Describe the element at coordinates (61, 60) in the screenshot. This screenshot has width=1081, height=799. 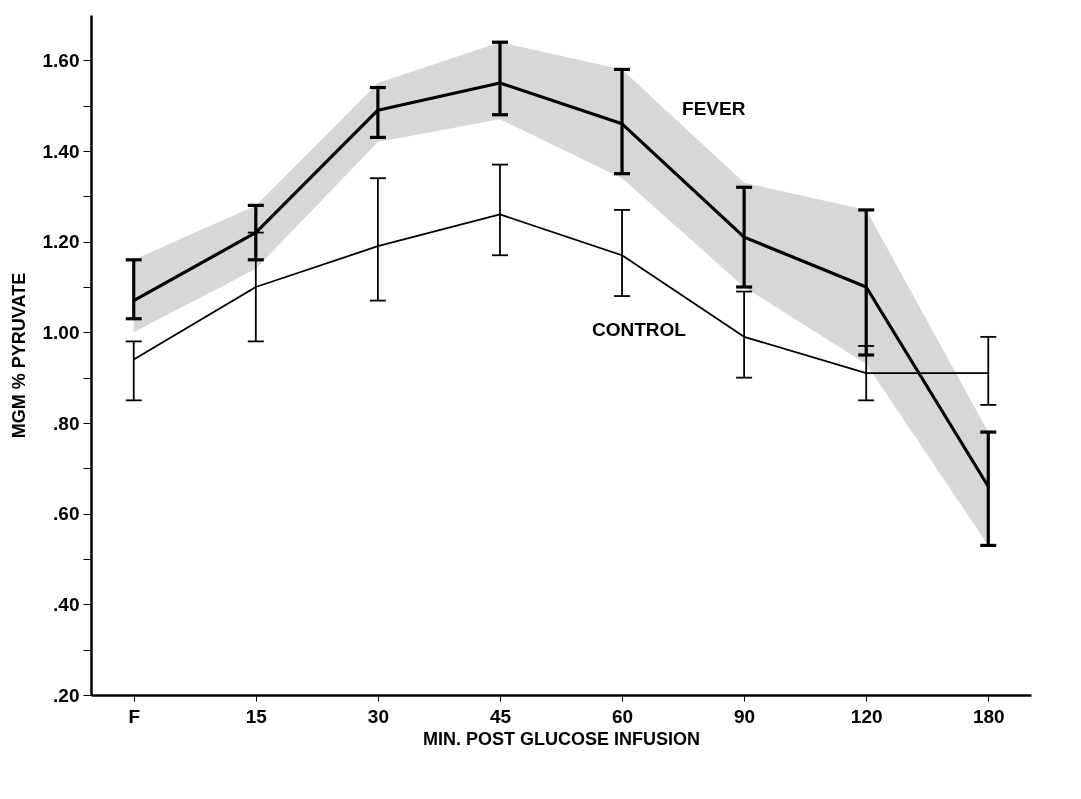
I see `y-tick-label: 1.60` at that location.